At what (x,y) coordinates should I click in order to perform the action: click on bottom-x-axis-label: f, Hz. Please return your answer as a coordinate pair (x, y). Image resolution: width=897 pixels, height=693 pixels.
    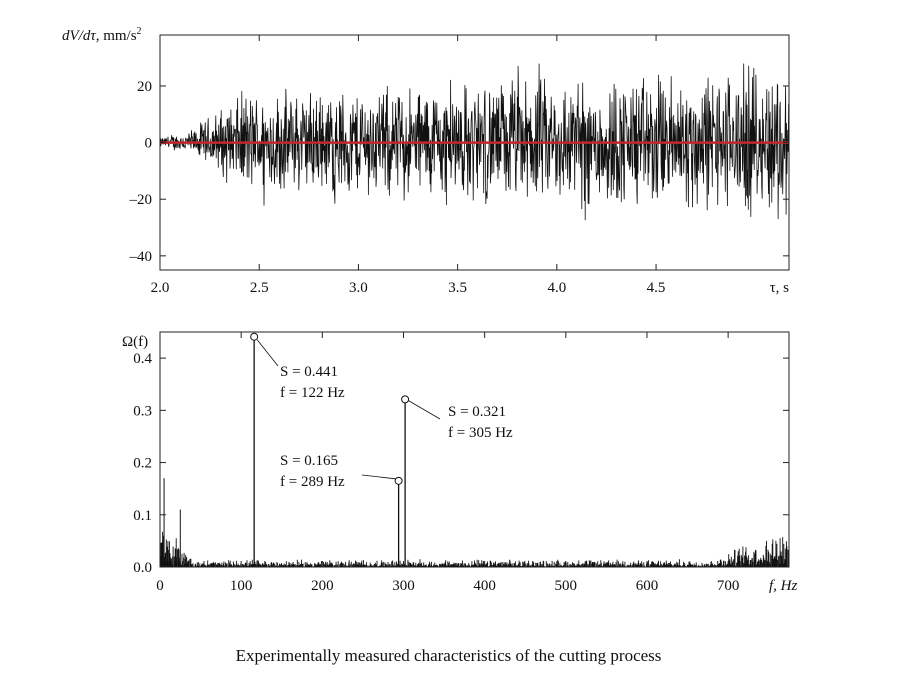
    Looking at the image, I should click on (783, 586).